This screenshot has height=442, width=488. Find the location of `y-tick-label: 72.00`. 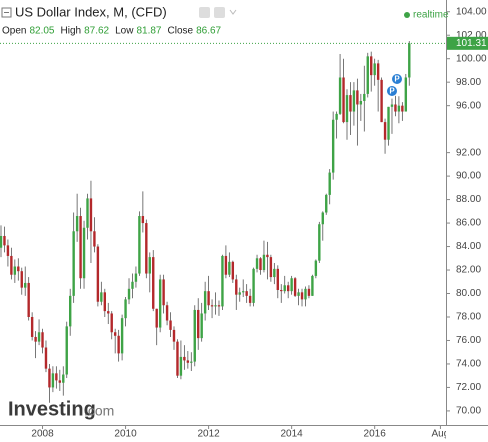

y-tick-label: 72.00 is located at coordinates (468, 387).